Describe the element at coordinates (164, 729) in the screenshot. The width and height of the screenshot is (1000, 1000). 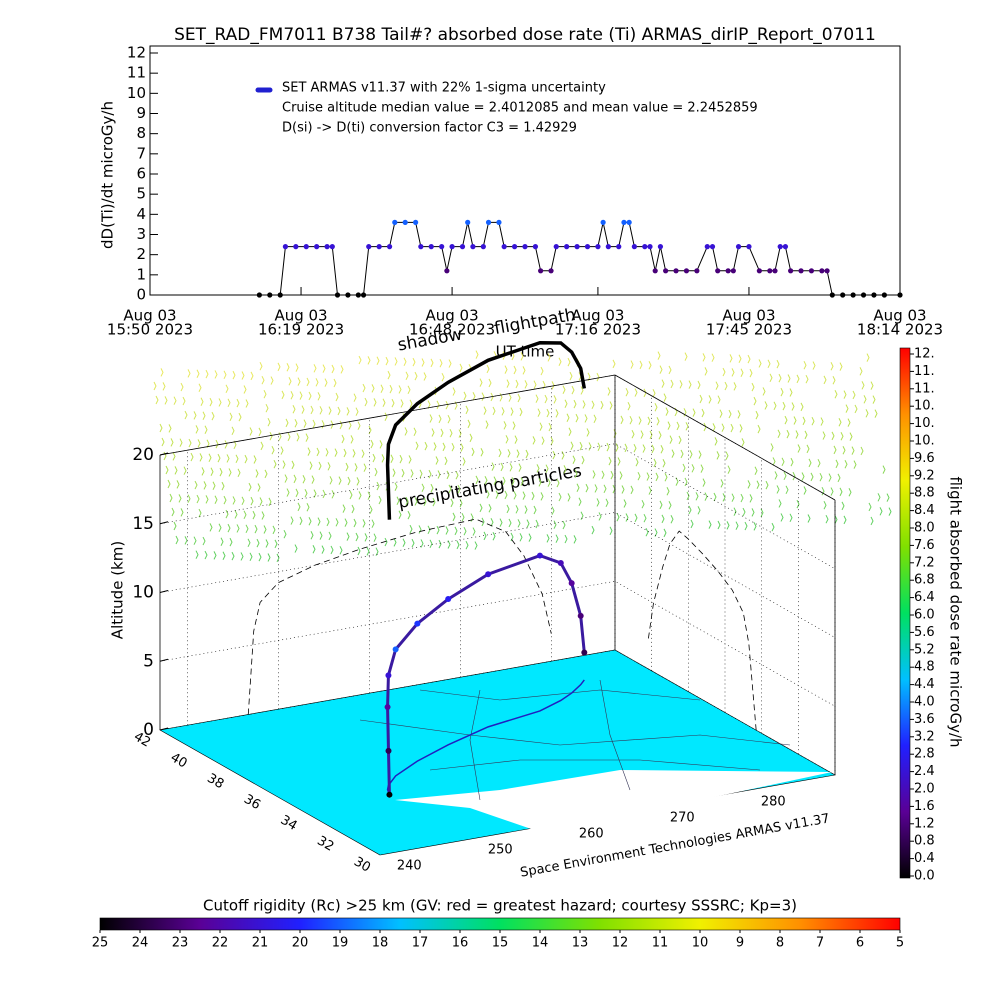
I see `z-tick` at that location.